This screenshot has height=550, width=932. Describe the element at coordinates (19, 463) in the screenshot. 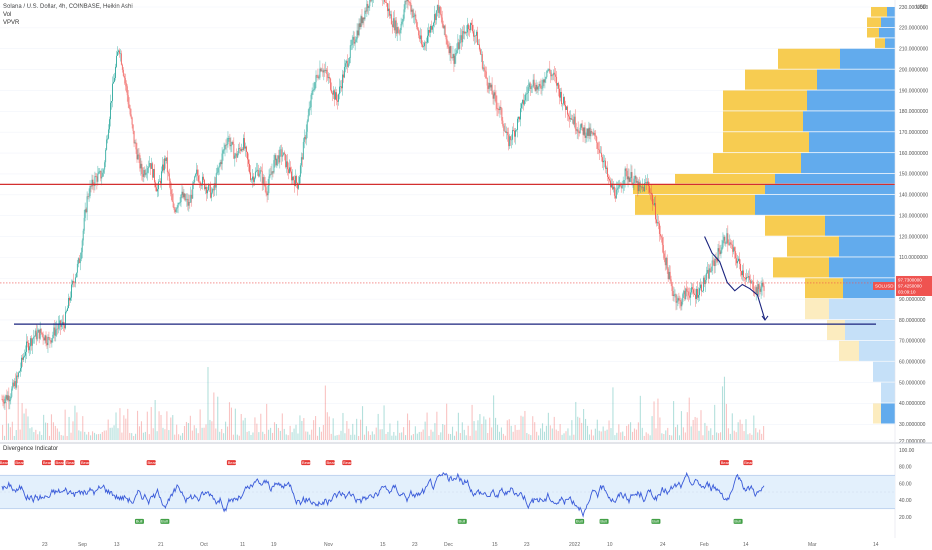

I see `bear-signal-badge` at that location.